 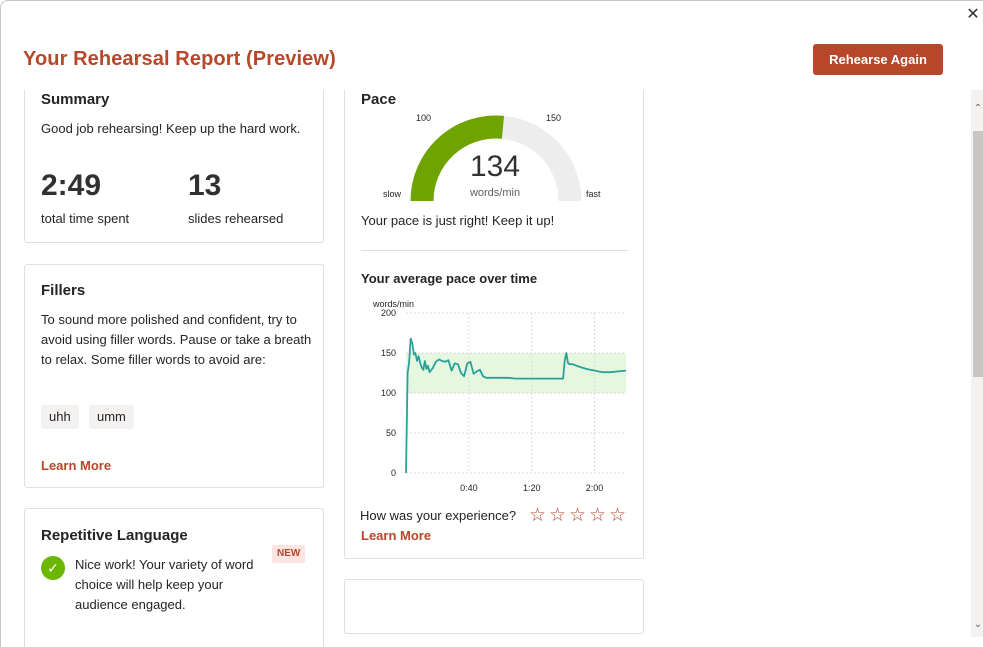 I want to click on rating-star-1: ☆, so click(x=538, y=515).